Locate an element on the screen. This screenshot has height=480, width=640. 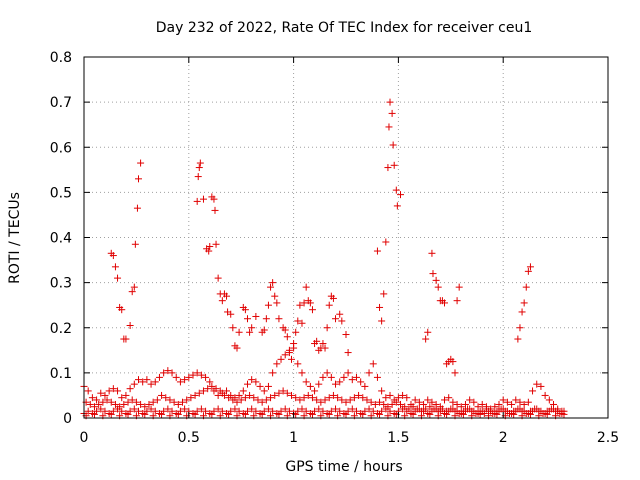
y-tick-label: 0.2 is located at coordinates (61, 329).